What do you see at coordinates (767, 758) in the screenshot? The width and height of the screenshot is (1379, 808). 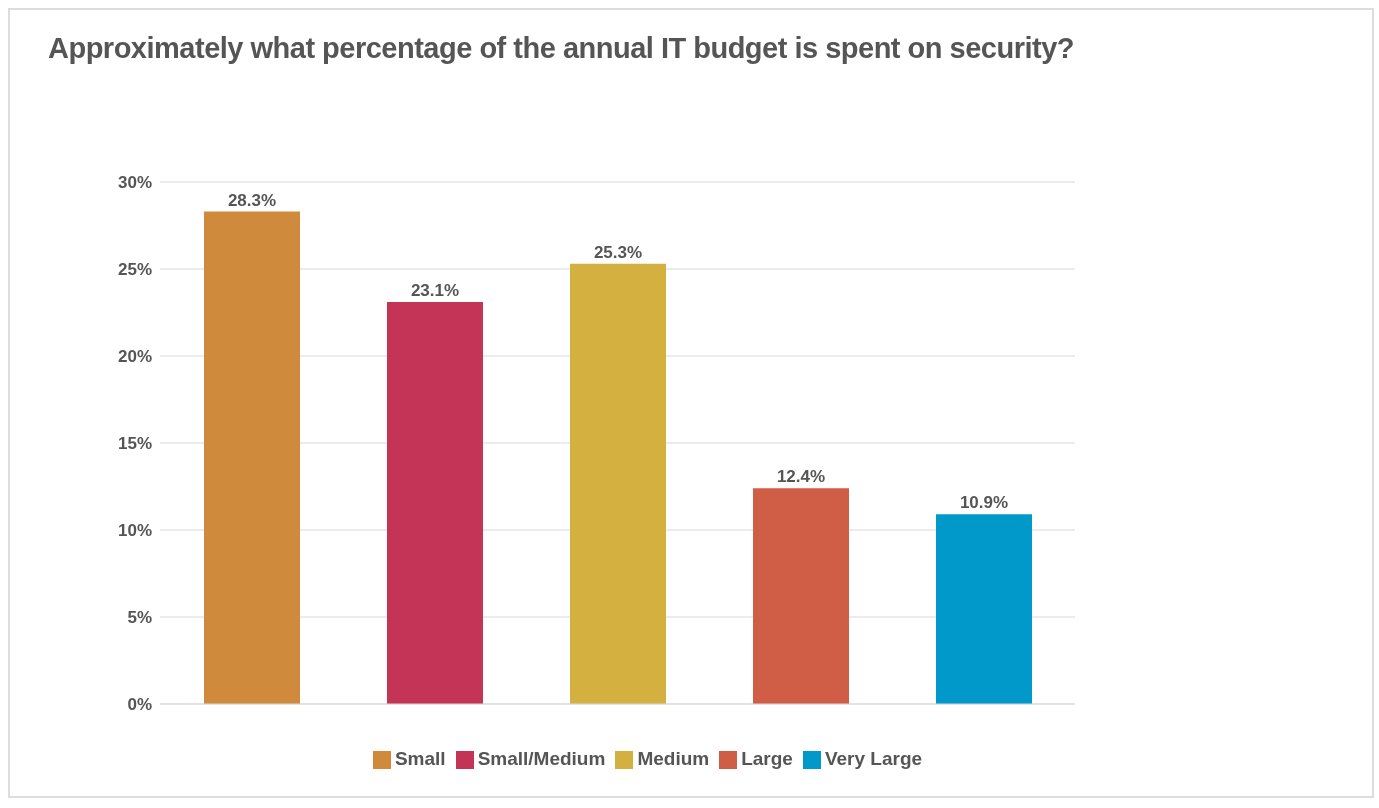 I see `legend-label: Large` at bounding box center [767, 758].